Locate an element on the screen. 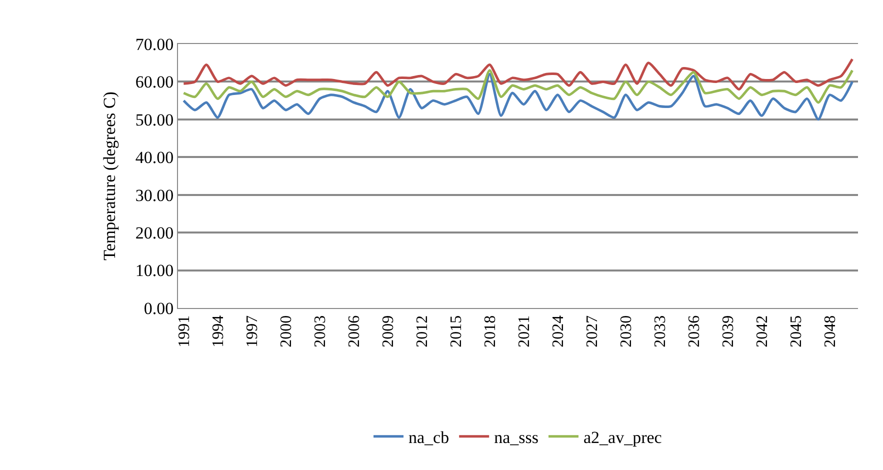  y-tick-label: 0.00 is located at coordinates (159, 308).